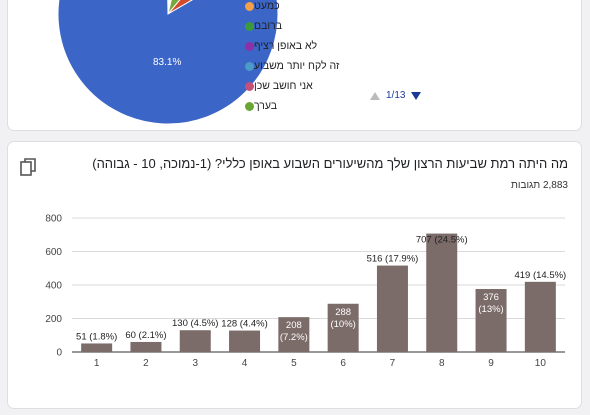  I want to click on legend-item: לא באופן רציף, so click(299, 46).